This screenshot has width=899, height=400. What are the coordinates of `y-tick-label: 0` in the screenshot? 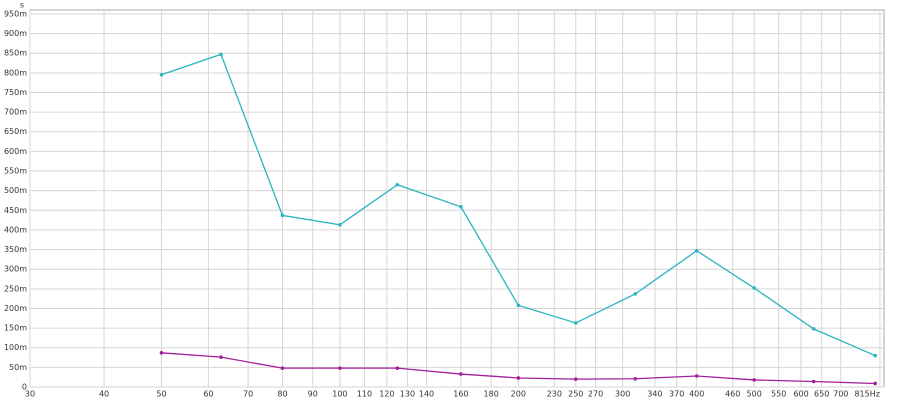 It's located at (24, 387).